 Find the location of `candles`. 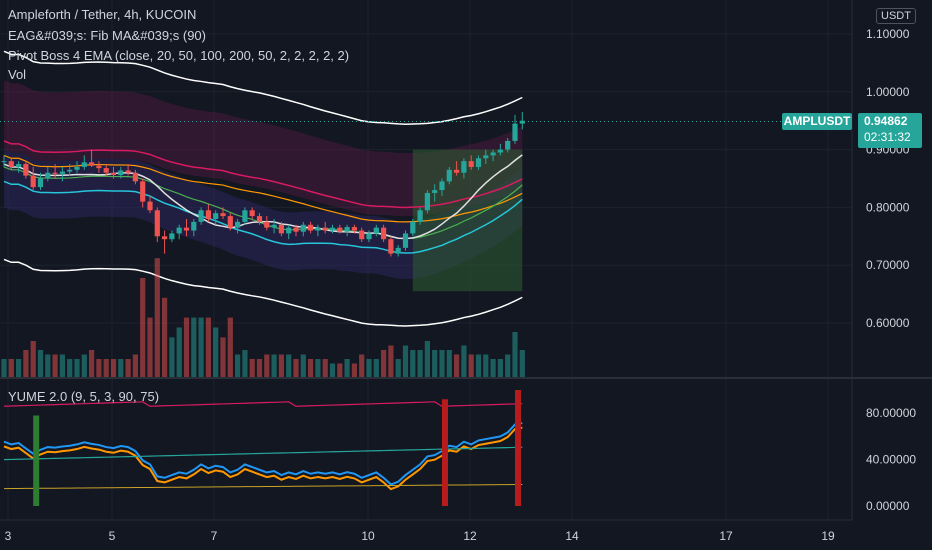

candles is located at coordinates (263, 184).